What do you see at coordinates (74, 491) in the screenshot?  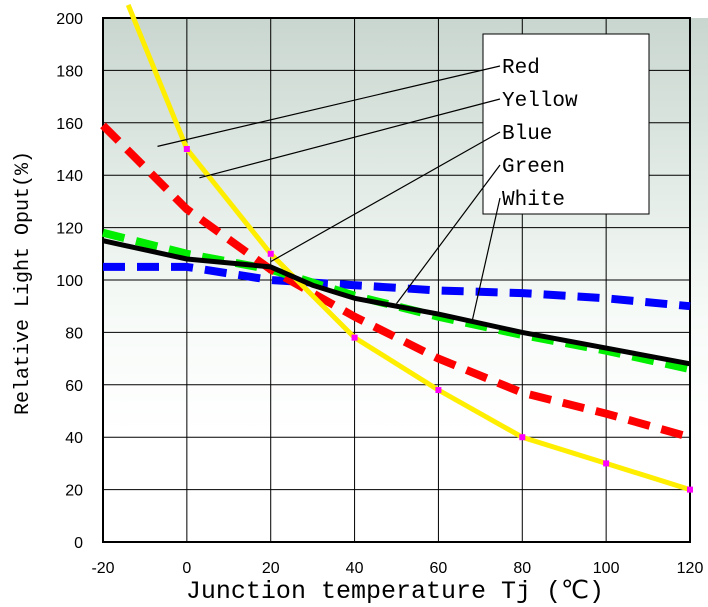 I see `y-tick-label-1: 20` at bounding box center [74, 491].